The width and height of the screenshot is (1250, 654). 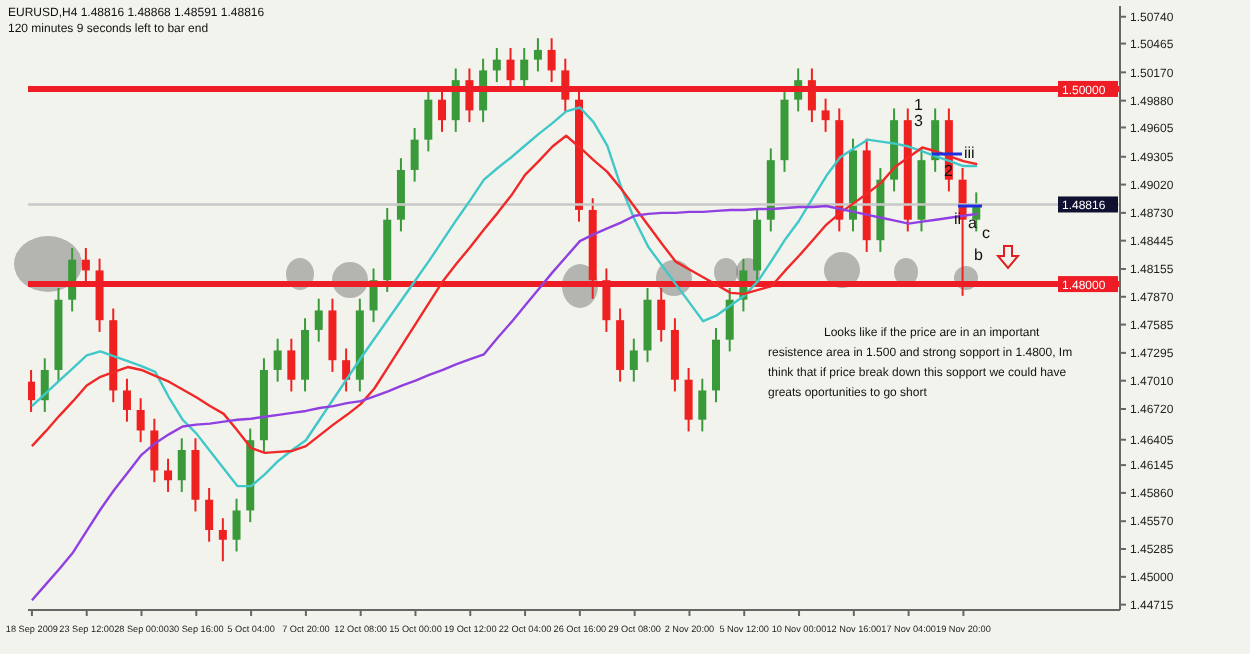 What do you see at coordinates (986, 233) in the screenshot?
I see `annotation: c` at bounding box center [986, 233].